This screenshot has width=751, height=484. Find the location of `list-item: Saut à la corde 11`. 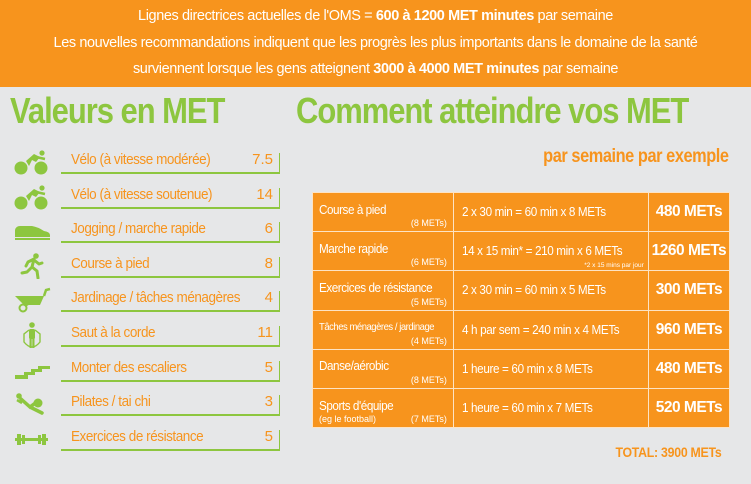

list-item: Saut à la corde 11 is located at coordinates (145, 335).